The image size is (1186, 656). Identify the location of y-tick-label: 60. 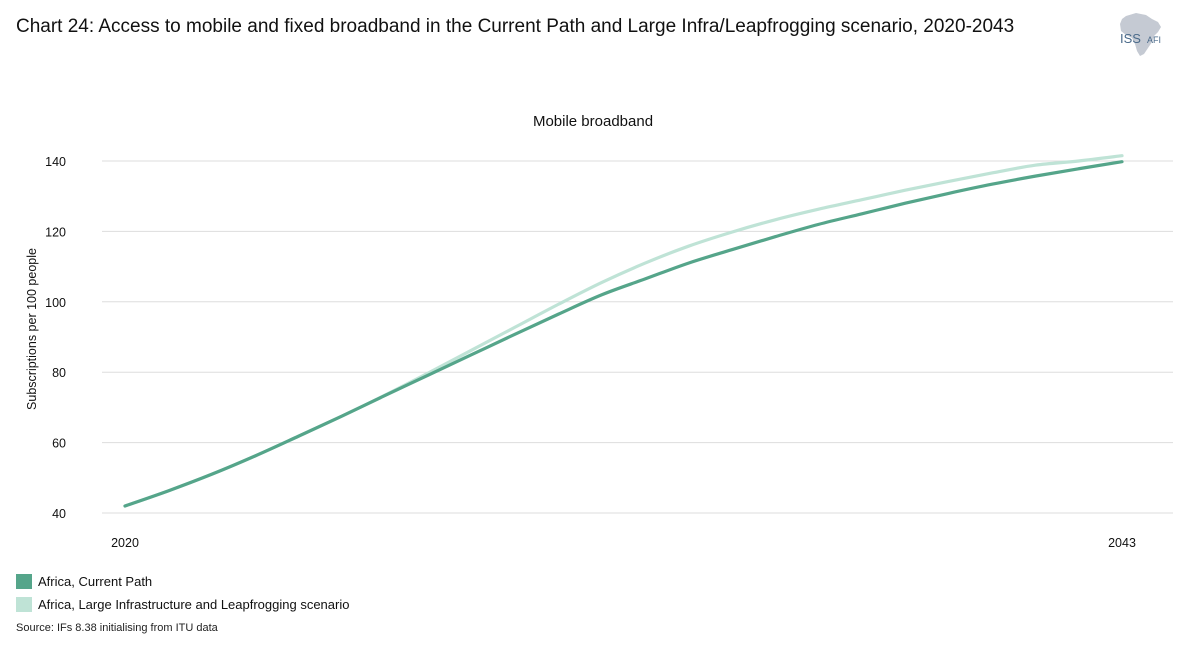
(59, 444).